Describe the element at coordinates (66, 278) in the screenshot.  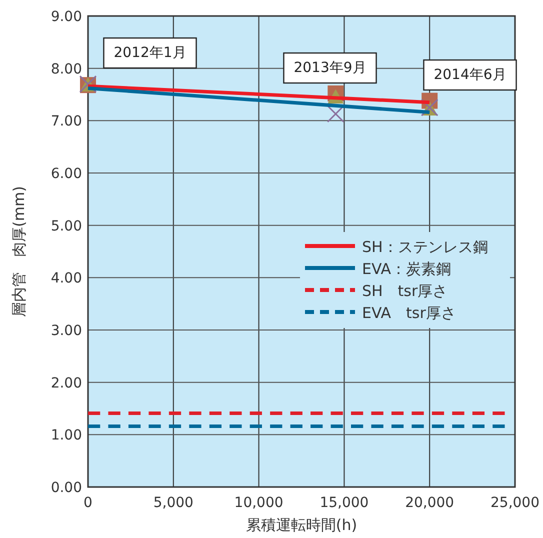
I see `y-tick-label: 4.00` at that location.